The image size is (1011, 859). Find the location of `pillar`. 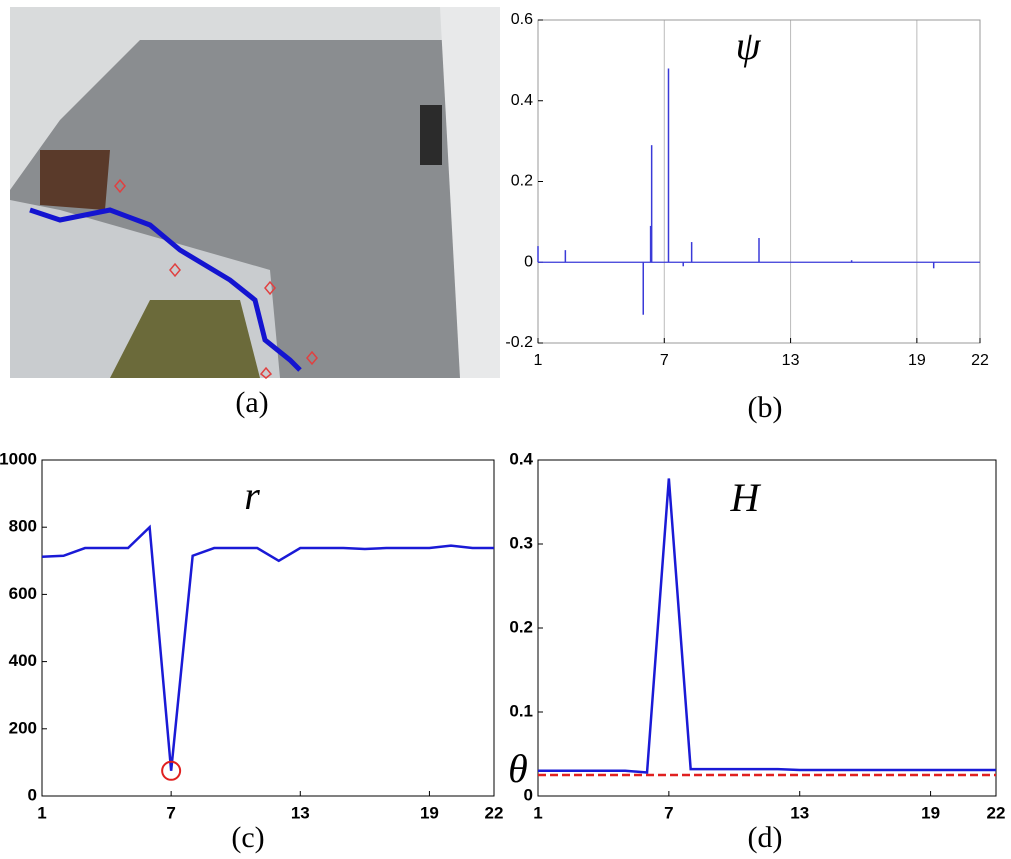

pillar is located at coordinates (470, 192).